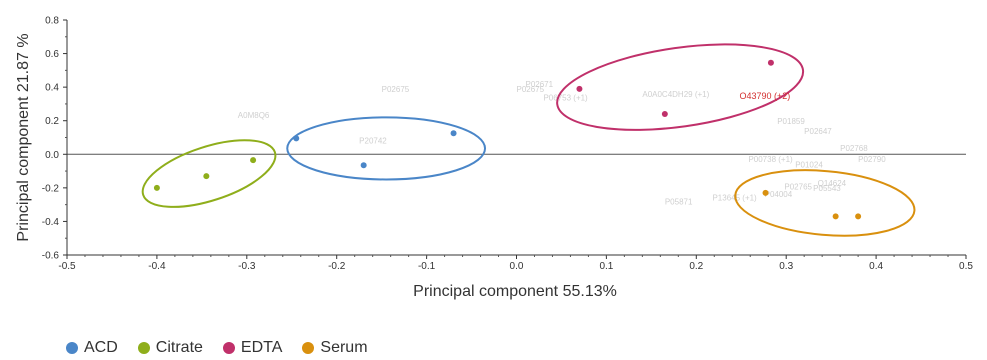 Image resolution: width=987 pixels, height=360 pixels. What do you see at coordinates (515, 291) in the screenshot?
I see `x-axis-title: Principal component 55.13%` at bounding box center [515, 291].